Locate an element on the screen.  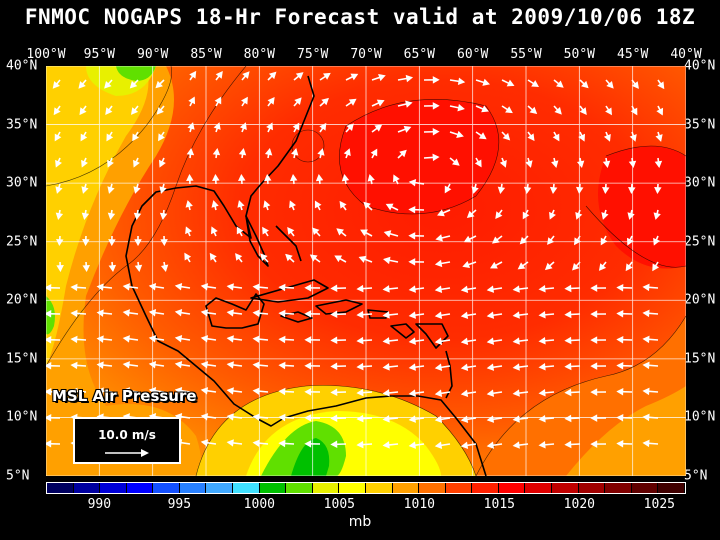
longitude-label: 95°W is located at coordinates (99, 54).